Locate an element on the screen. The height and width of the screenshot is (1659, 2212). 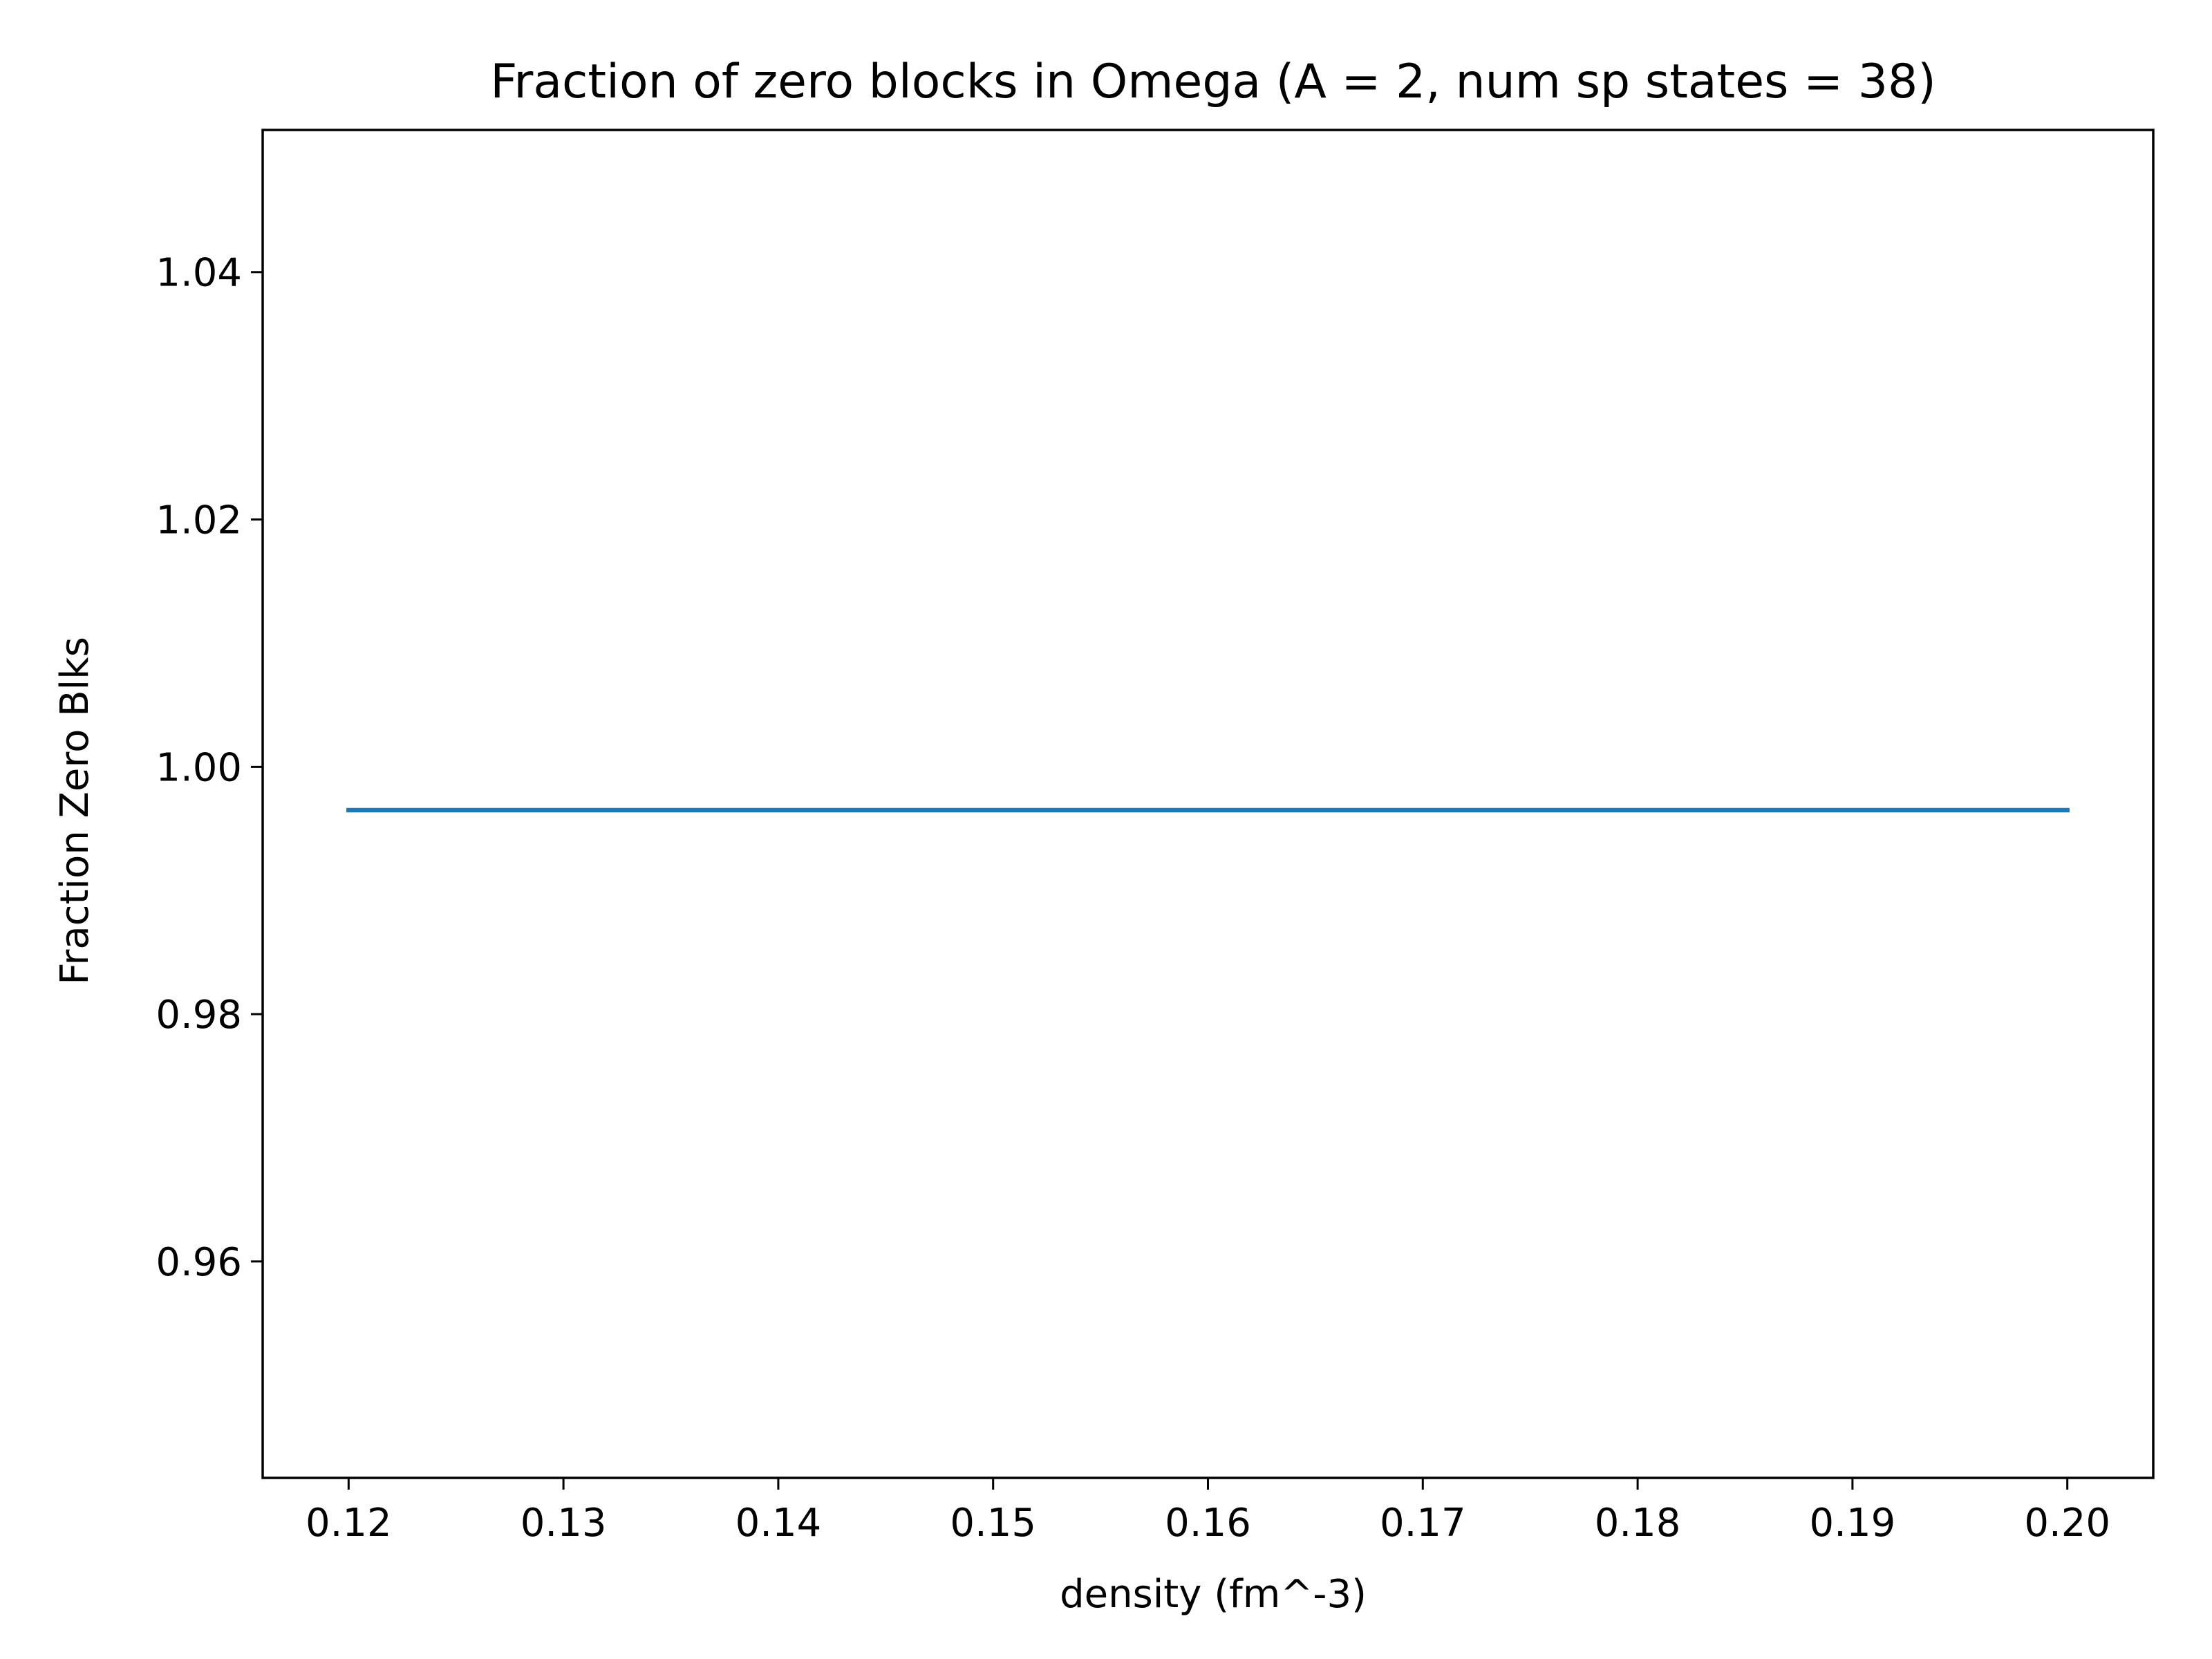
x-tick-label: 0.20 is located at coordinates (2067, 1523).